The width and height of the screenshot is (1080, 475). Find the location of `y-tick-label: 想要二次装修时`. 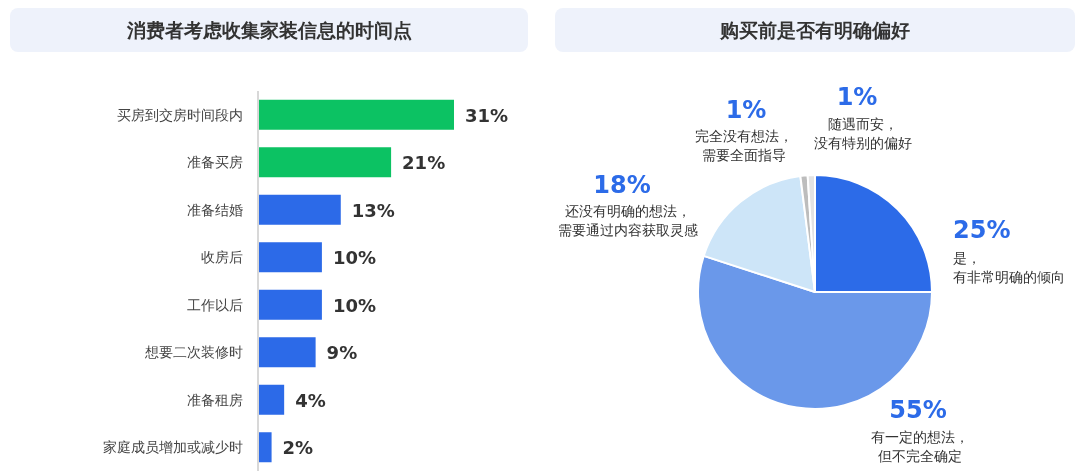

y-tick-label: 想要二次装修时 is located at coordinates (193, 352).